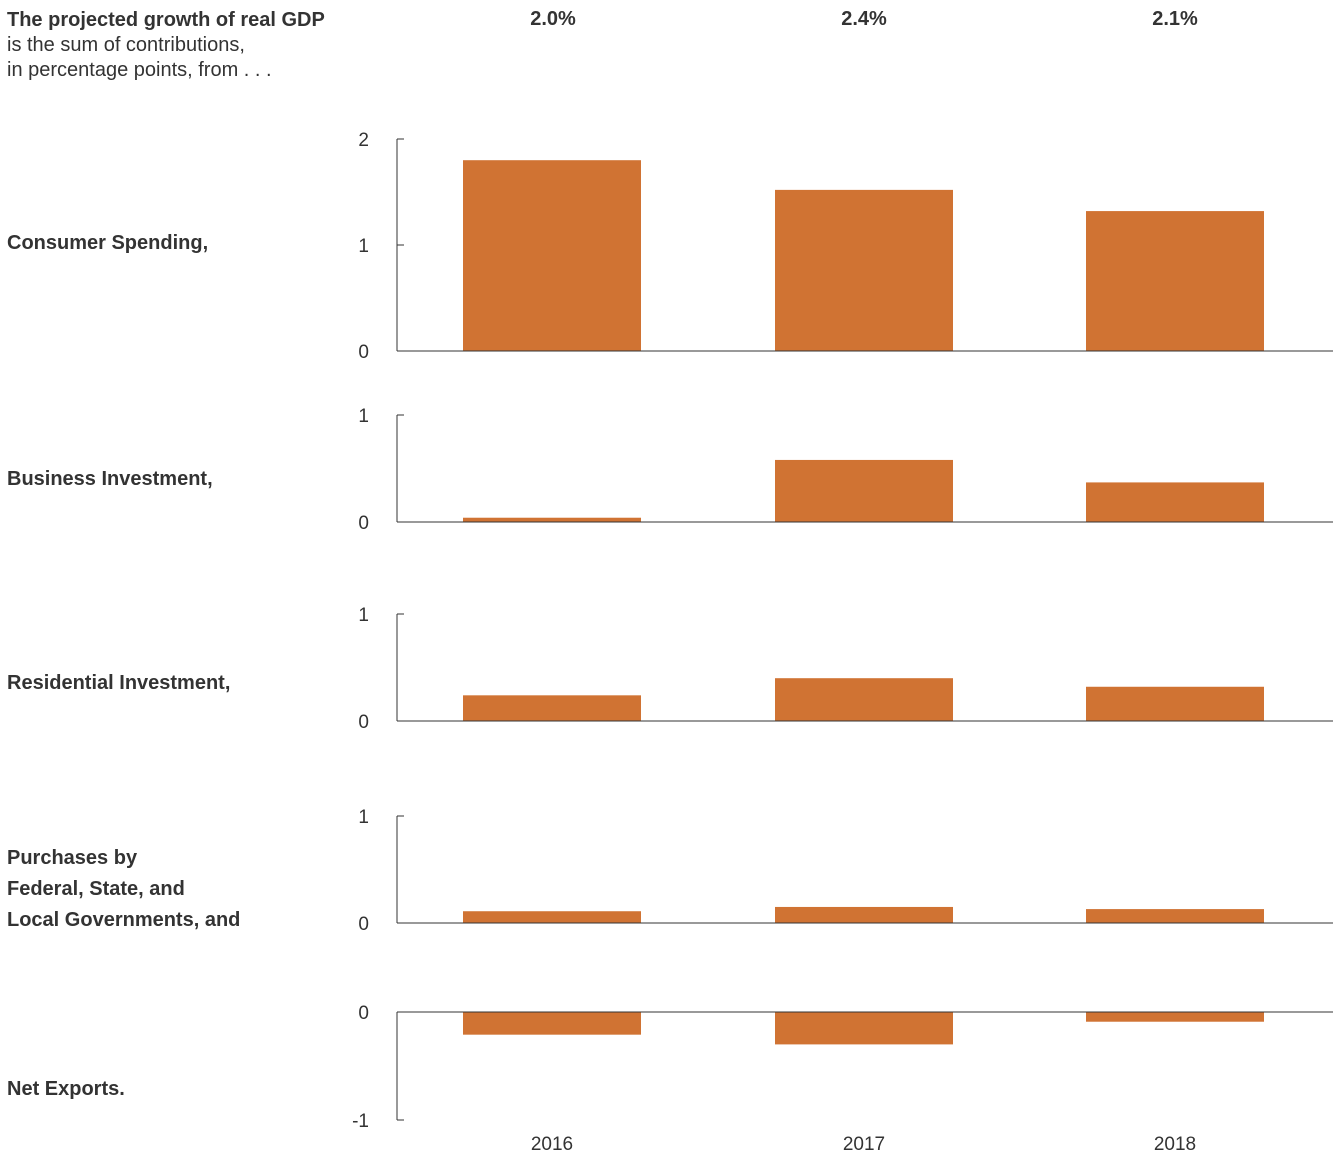 The height and width of the screenshot is (1155, 1336). I want to click on y-tick-label-purchases-by-federal-state-and-local-governments-and-0: 0, so click(363, 924).